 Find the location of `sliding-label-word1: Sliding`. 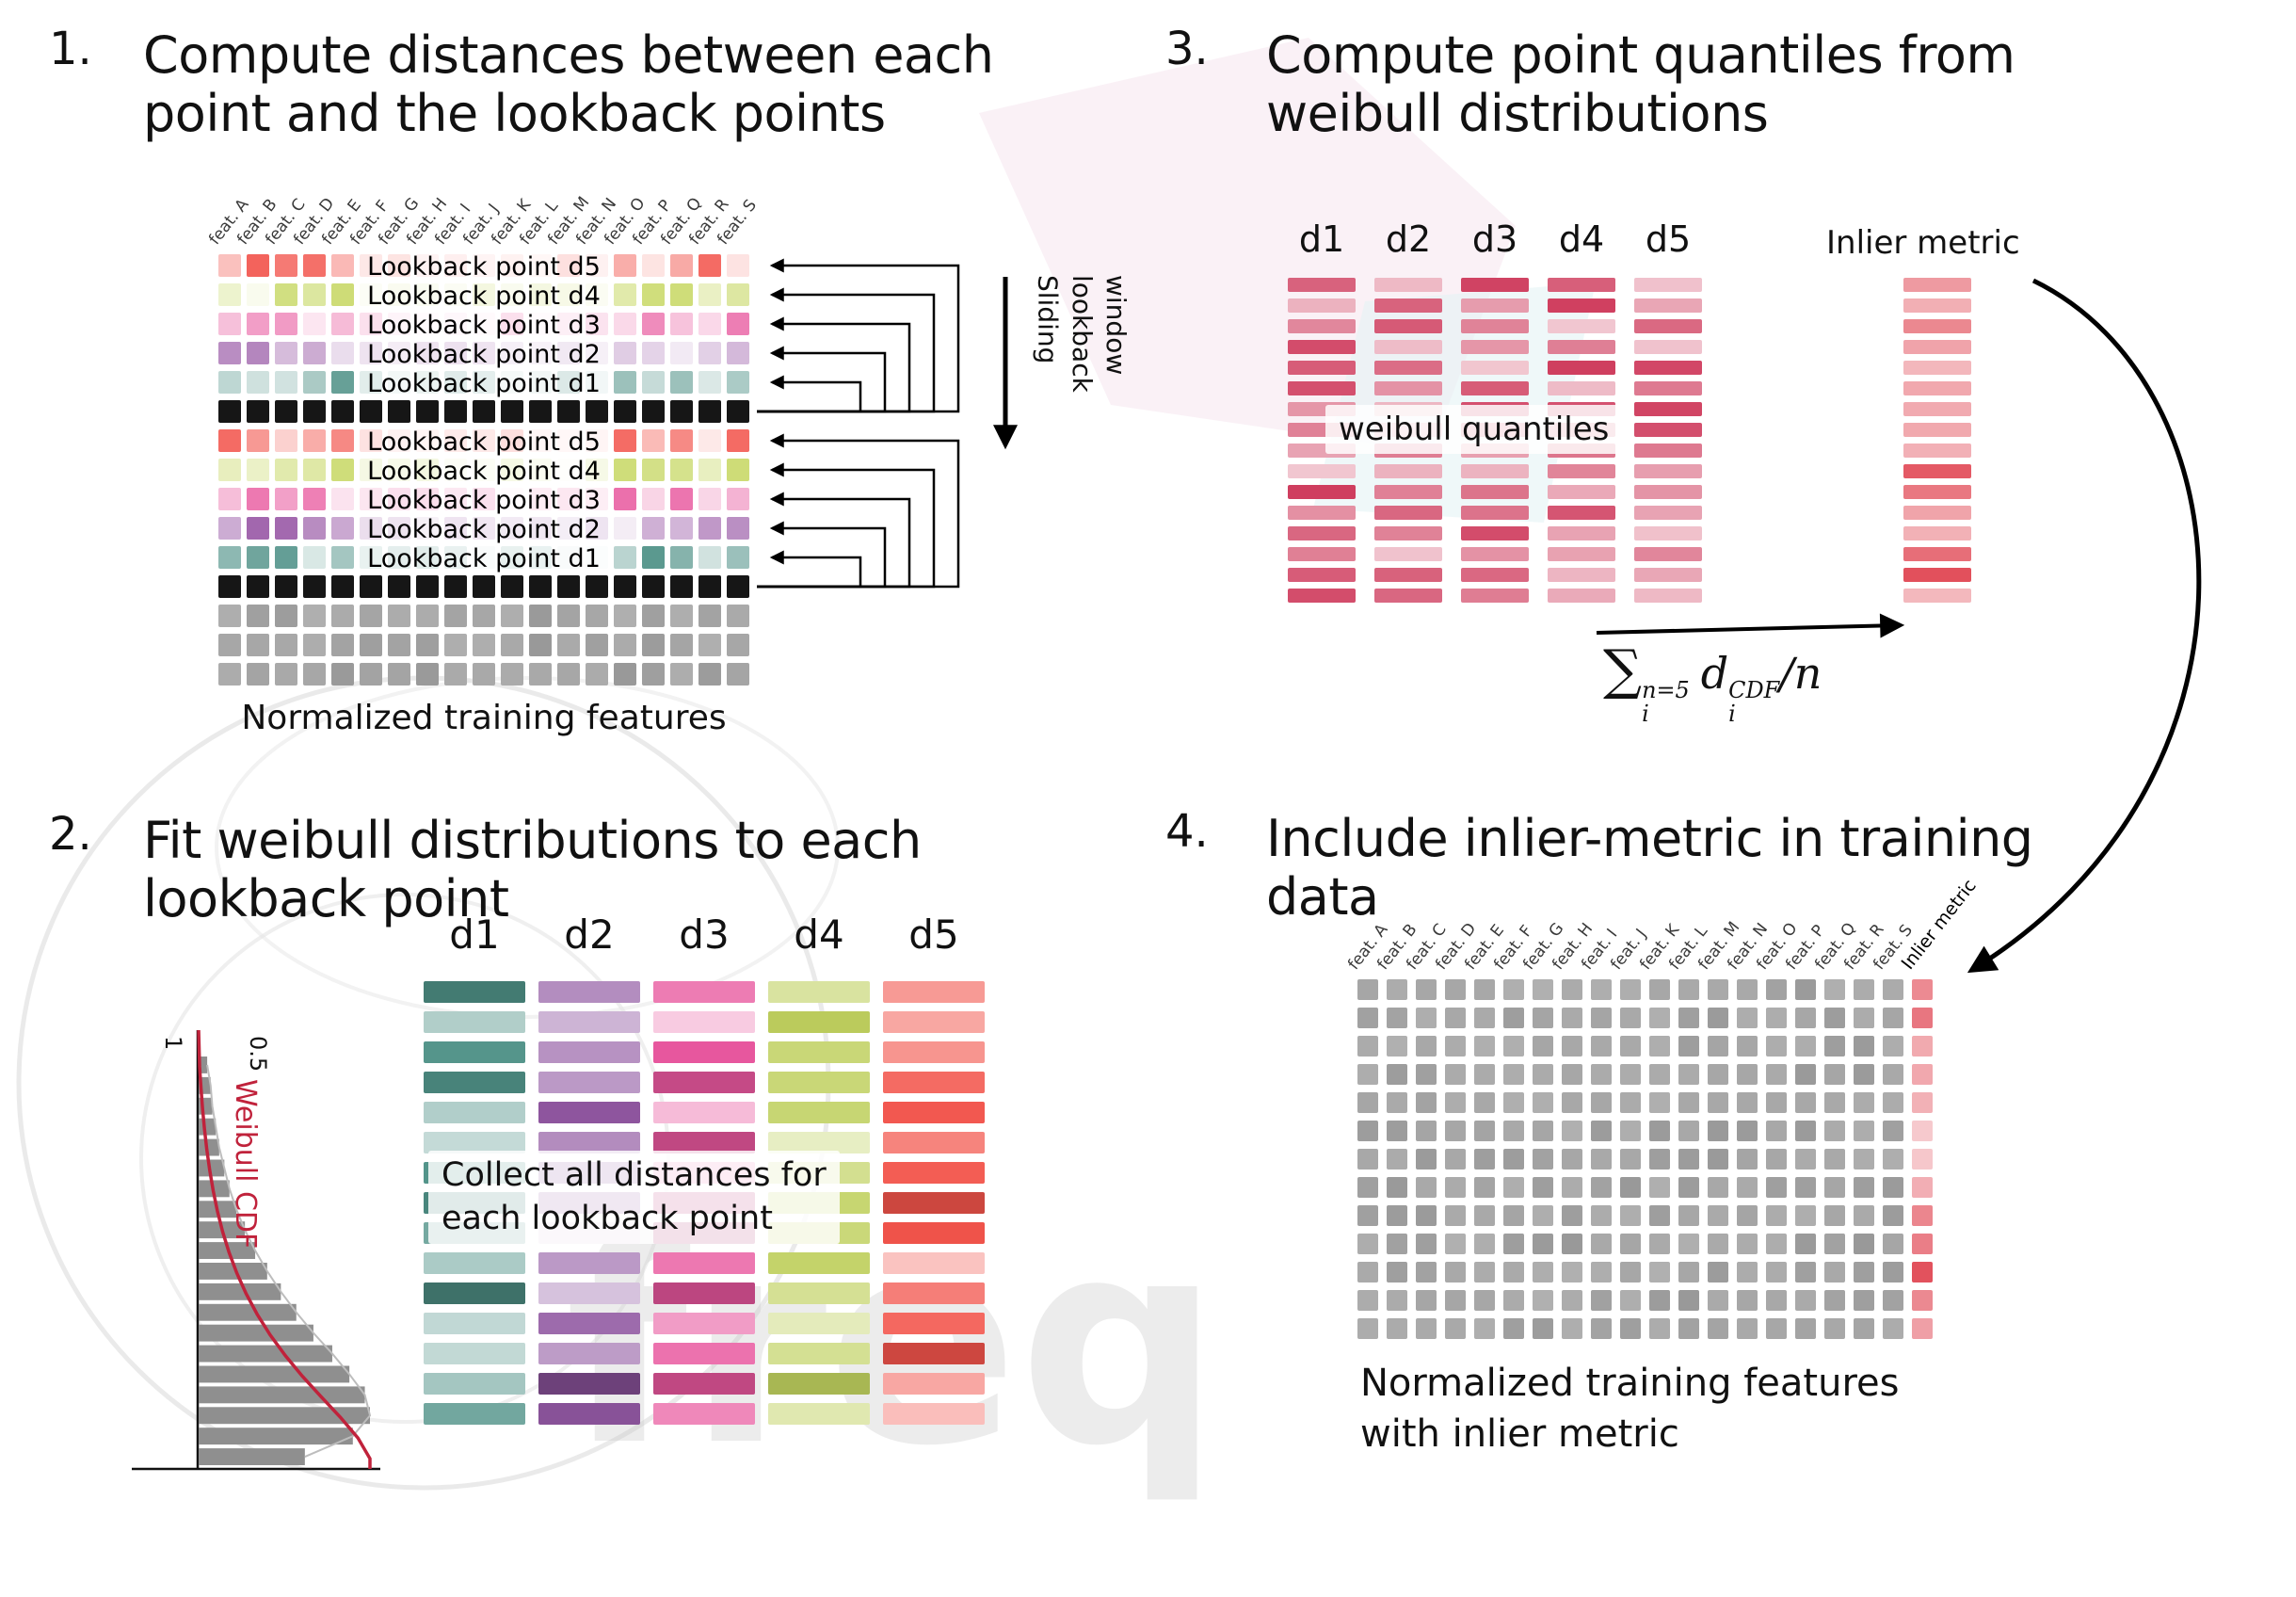

sliding-label-word1: Sliding is located at coordinates (1048, 319).